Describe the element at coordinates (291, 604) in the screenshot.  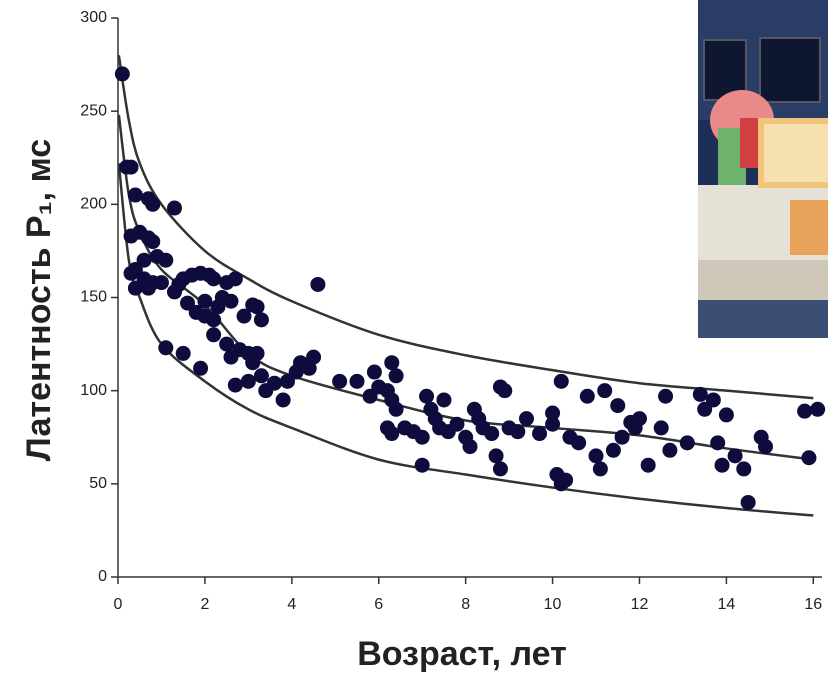
I see `x-tick-label: 4` at that location.